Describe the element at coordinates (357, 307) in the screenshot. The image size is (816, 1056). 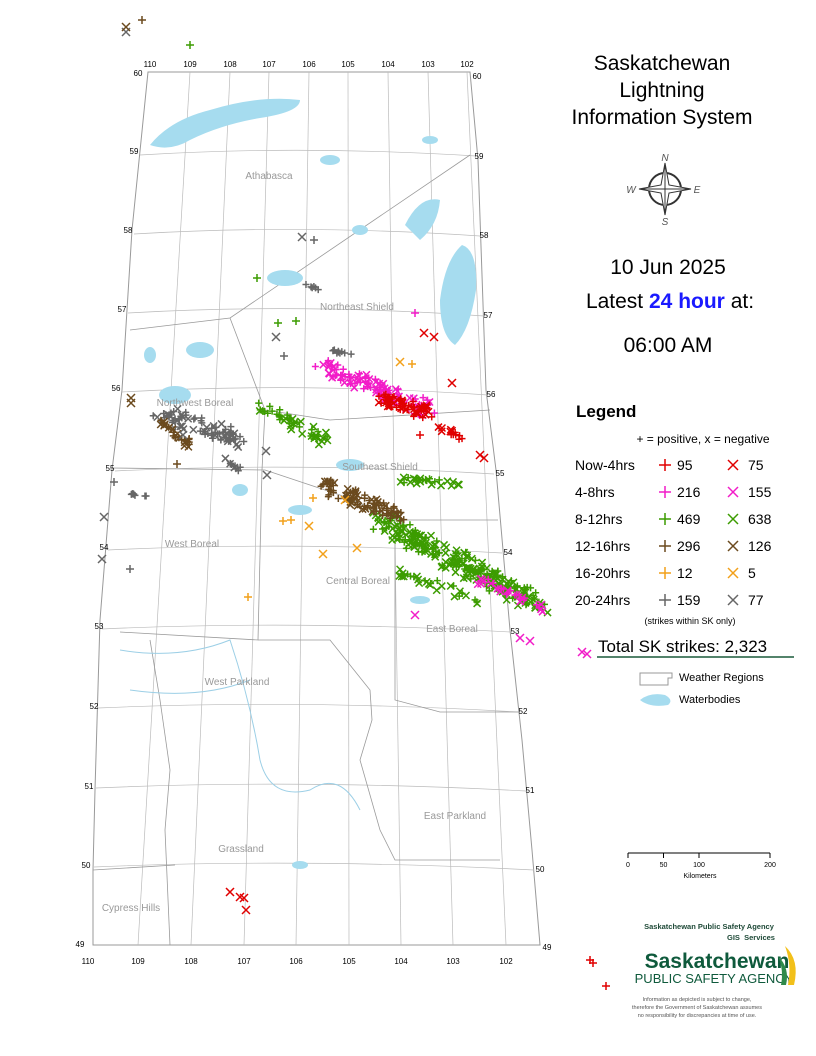
I see `region-label: Northeast Shield` at that location.